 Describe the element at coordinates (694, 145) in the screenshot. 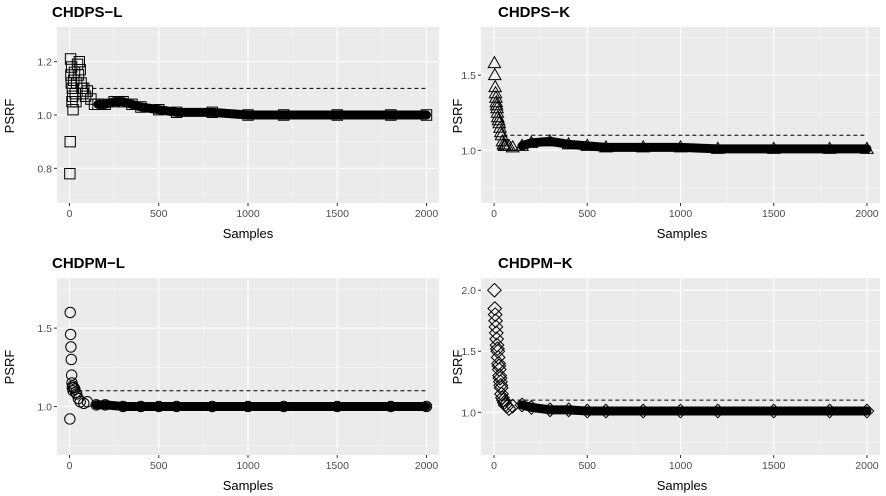

I see `data-point-band` at that location.